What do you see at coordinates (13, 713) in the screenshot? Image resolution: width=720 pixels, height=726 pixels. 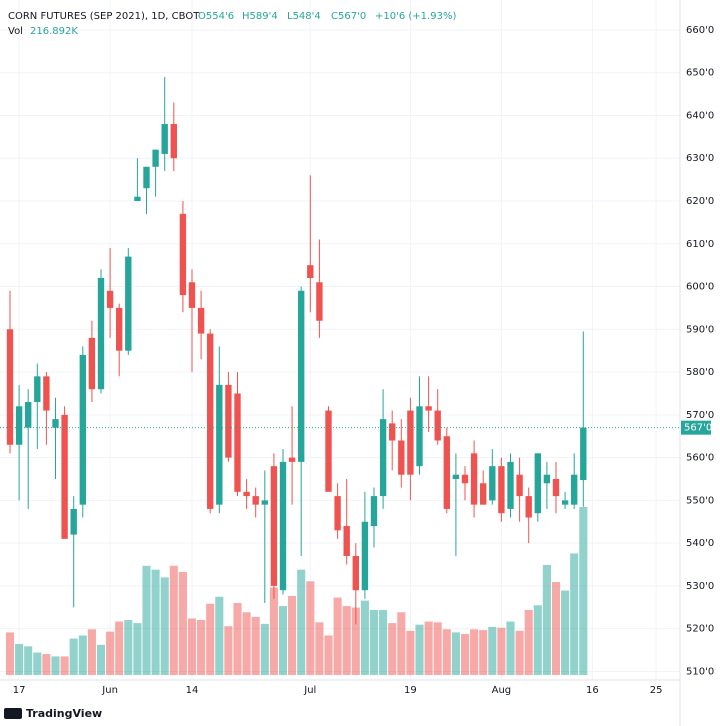 I see `logo-icon` at bounding box center [13, 713].